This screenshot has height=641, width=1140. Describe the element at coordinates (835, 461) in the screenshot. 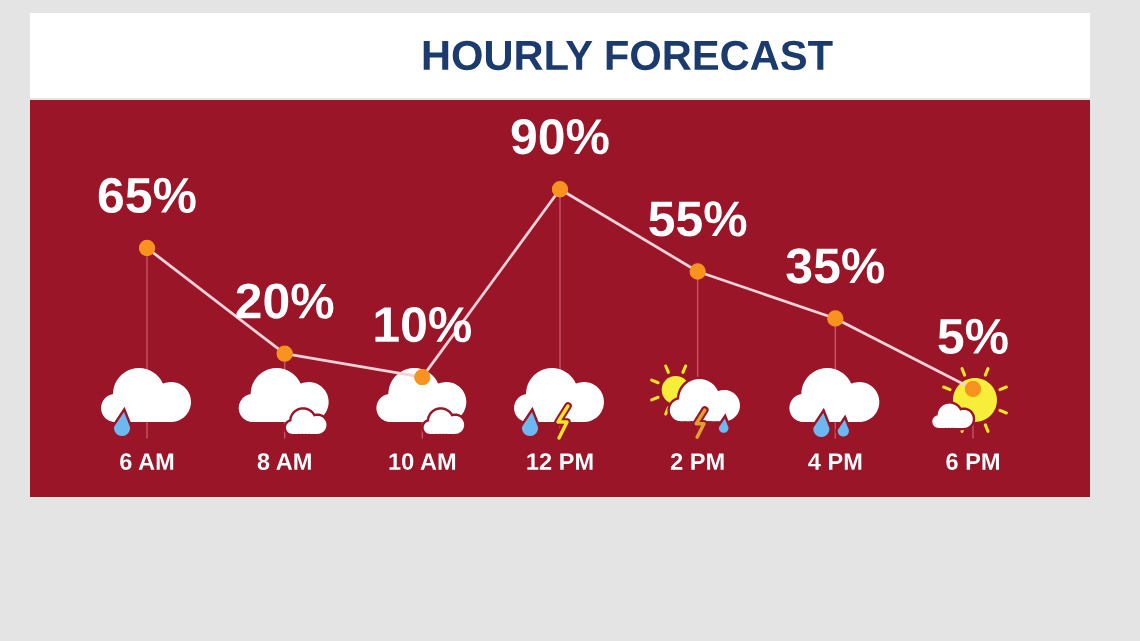

I see `x-tick-label: 4 PM` at that location.